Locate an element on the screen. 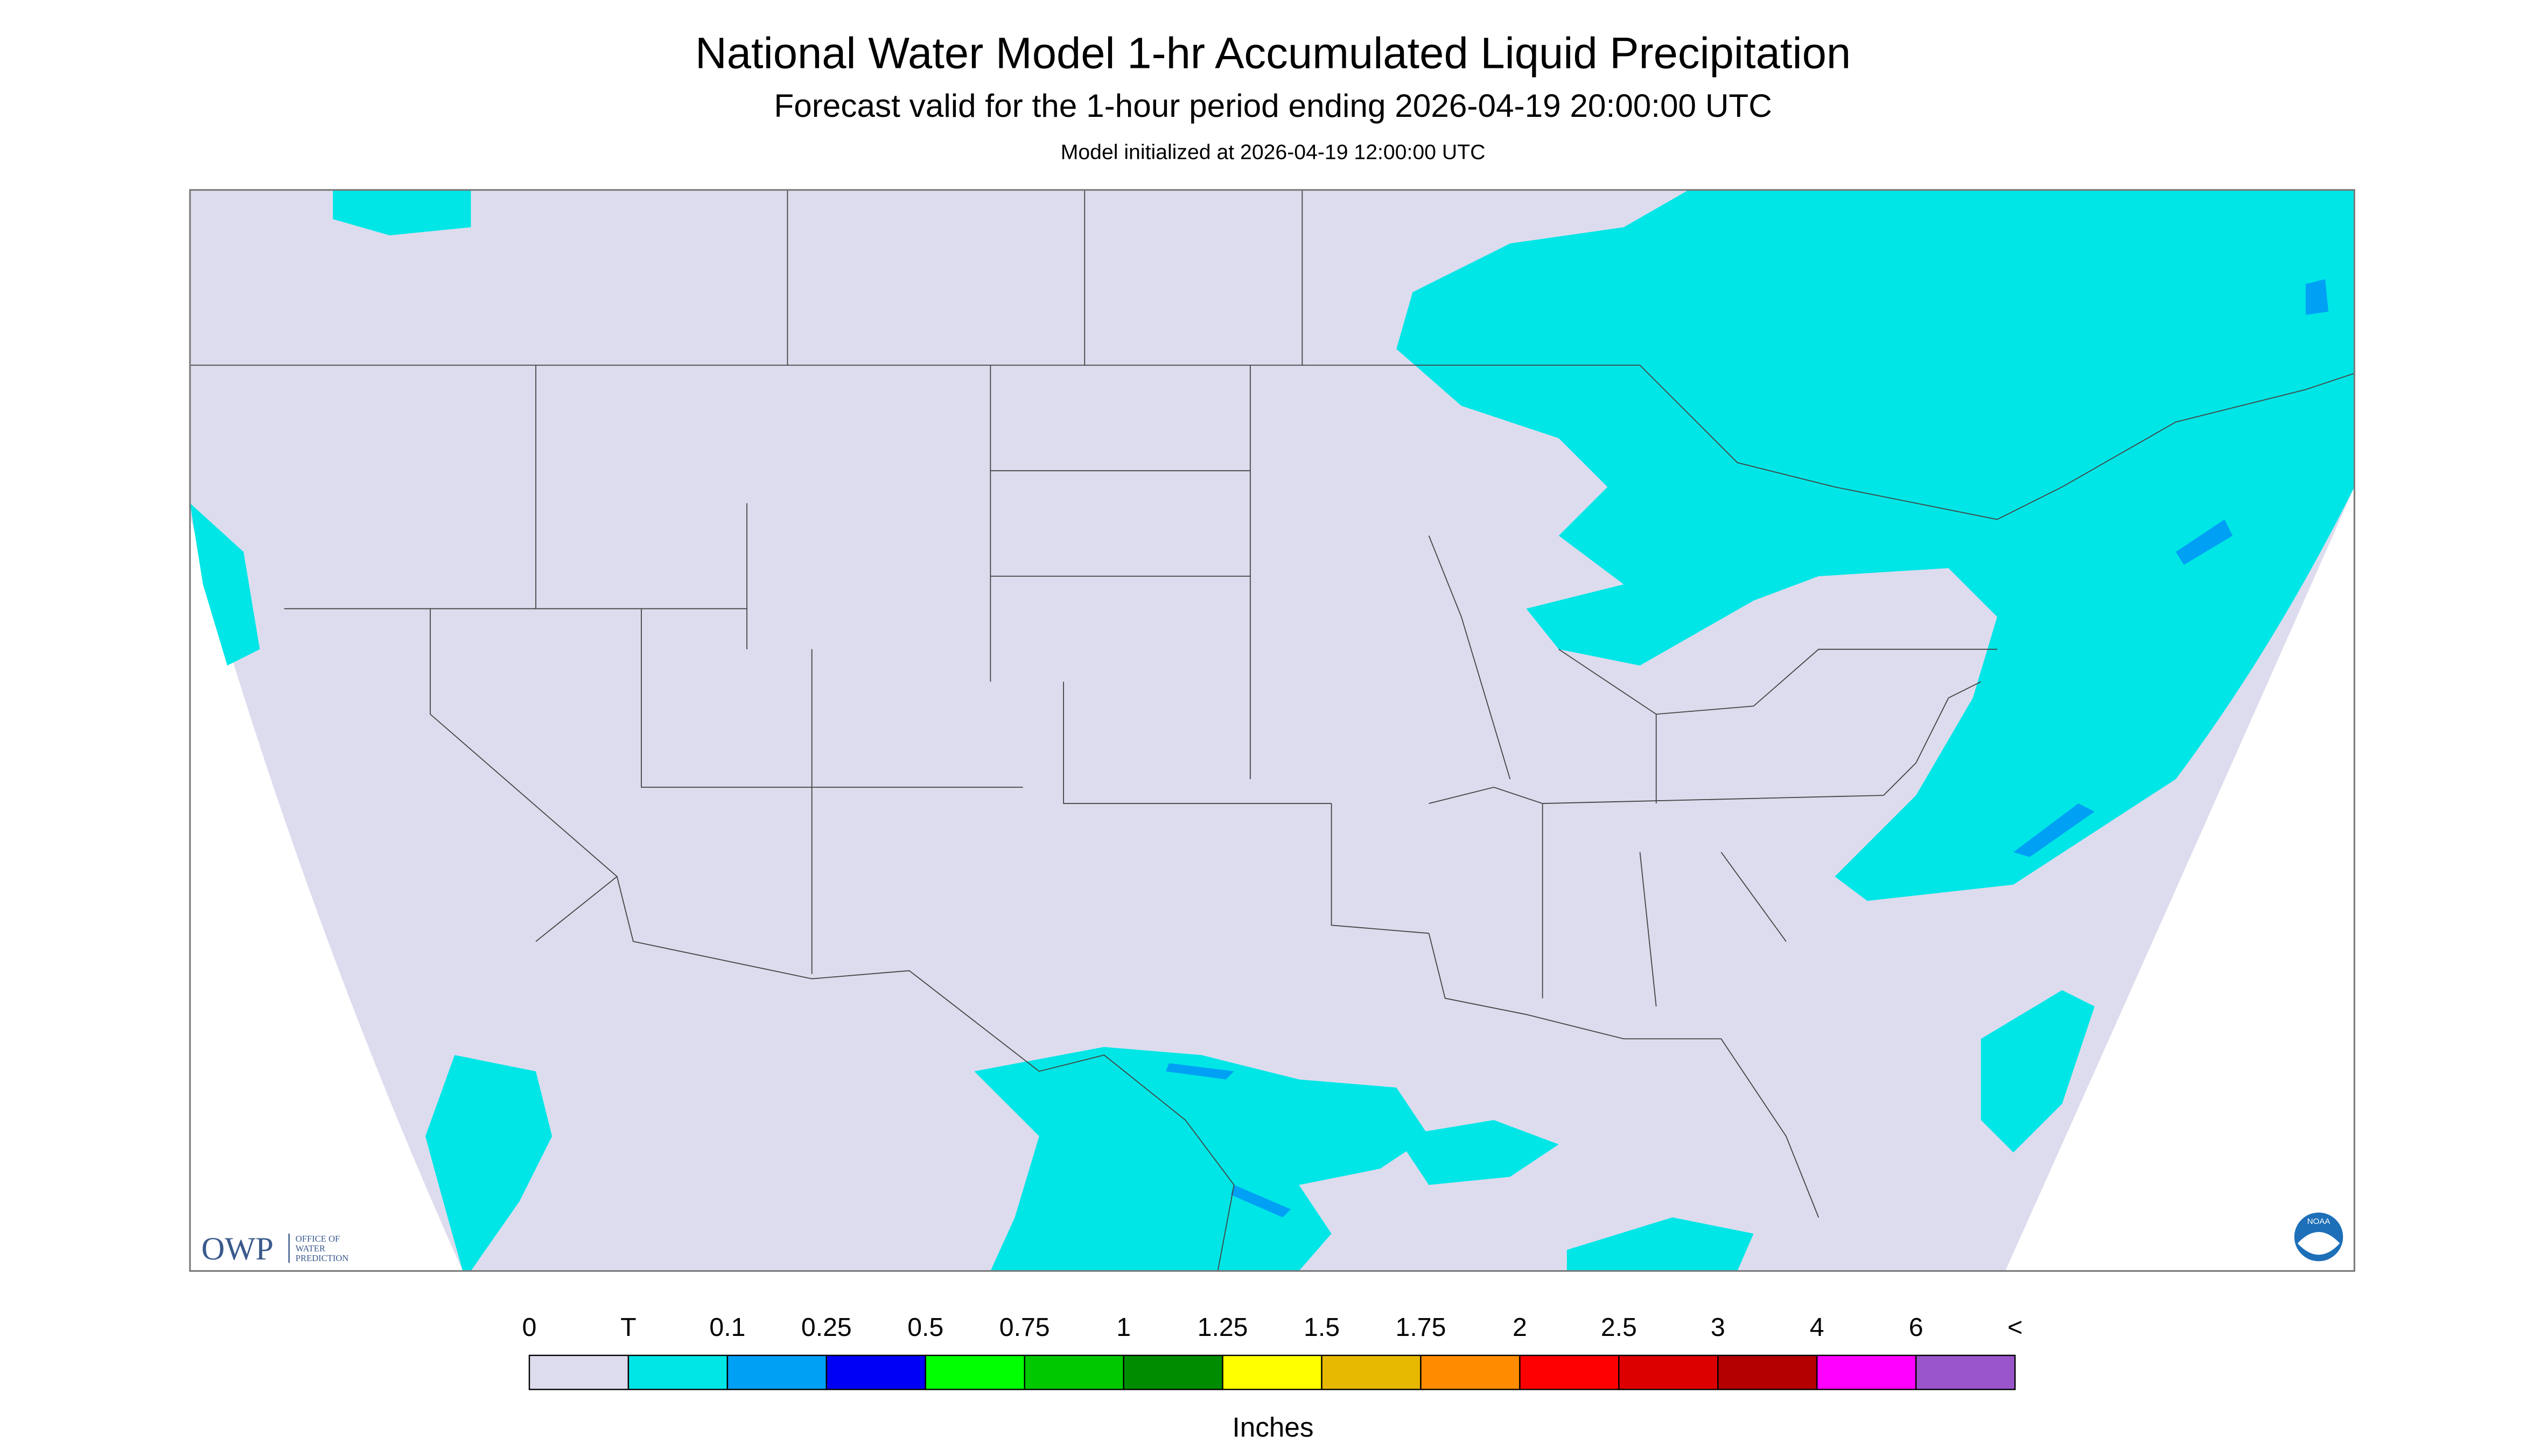 The image size is (2533, 1456). legend-label: 6 is located at coordinates (1916, 1327).